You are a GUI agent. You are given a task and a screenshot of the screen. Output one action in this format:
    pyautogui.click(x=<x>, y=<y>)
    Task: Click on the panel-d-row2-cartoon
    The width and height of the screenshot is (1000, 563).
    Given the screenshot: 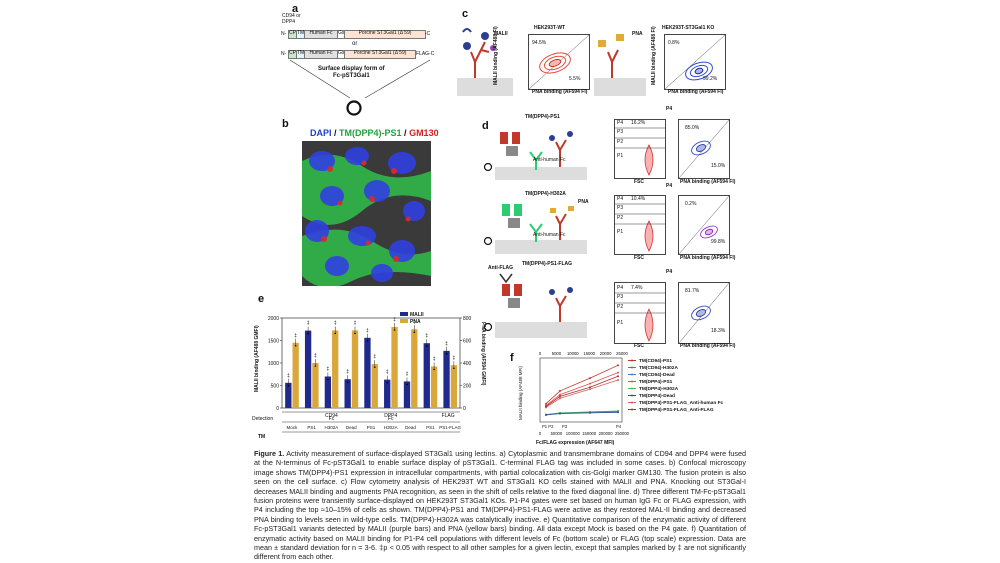 What is the action you would take?
    pyautogui.click(x=541, y=229)
    